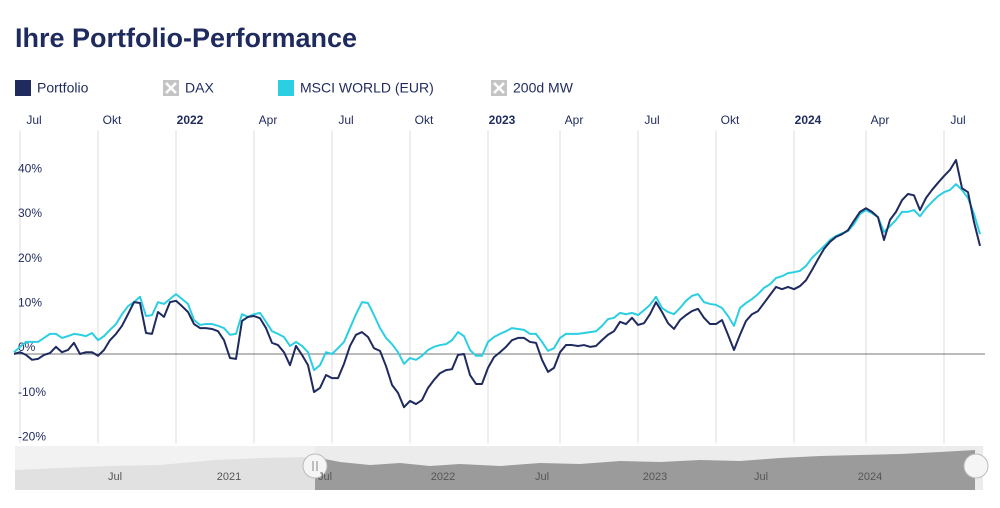 The height and width of the screenshot is (508, 1000). Describe the element at coordinates (165, 473) in the screenshot. I see `navigator-area-out` at that location.